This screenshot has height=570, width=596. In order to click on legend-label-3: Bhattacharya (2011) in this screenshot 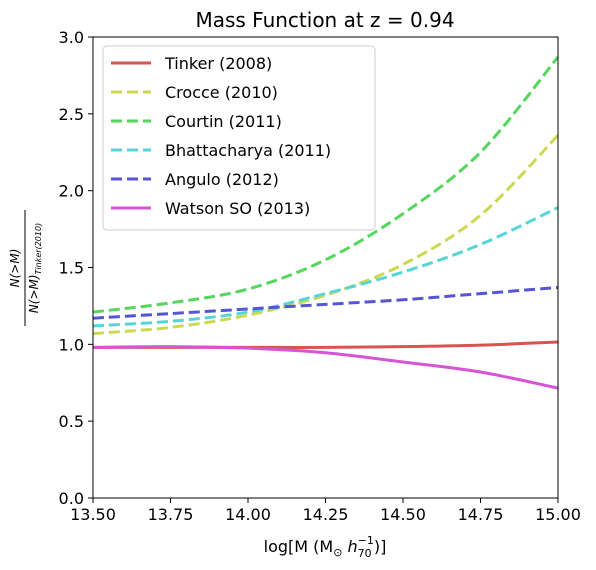, I will do `click(248, 150)`.